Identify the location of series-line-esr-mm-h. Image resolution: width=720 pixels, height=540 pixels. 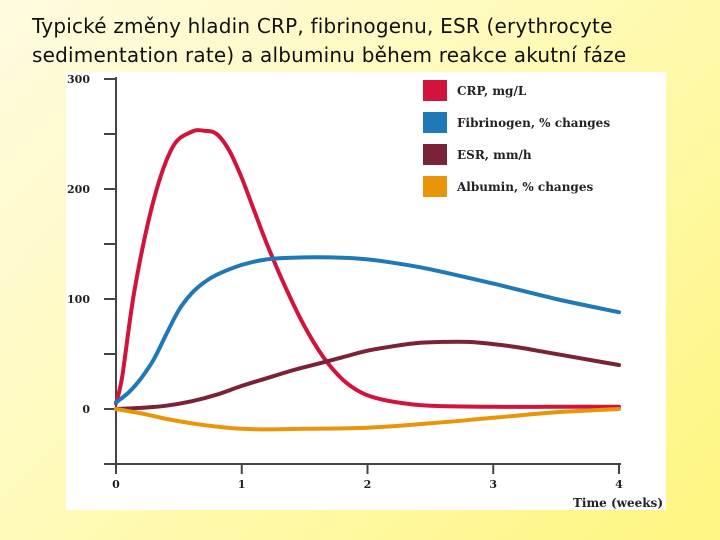
(367, 375).